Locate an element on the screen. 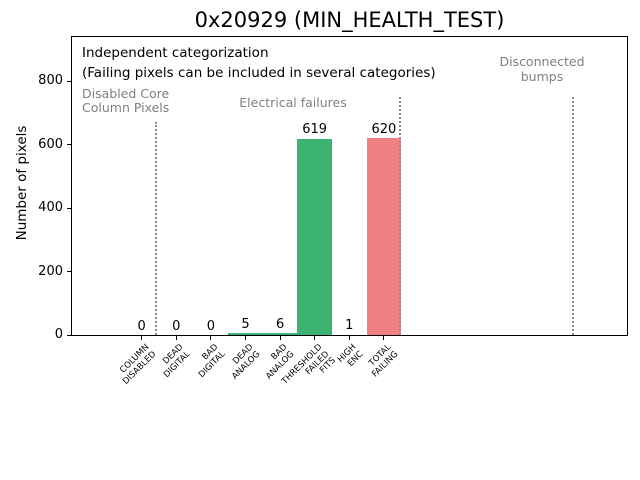  chart-title: 0x20929 (MIN_HEALTH_TEST) is located at coordinates (349, 20).